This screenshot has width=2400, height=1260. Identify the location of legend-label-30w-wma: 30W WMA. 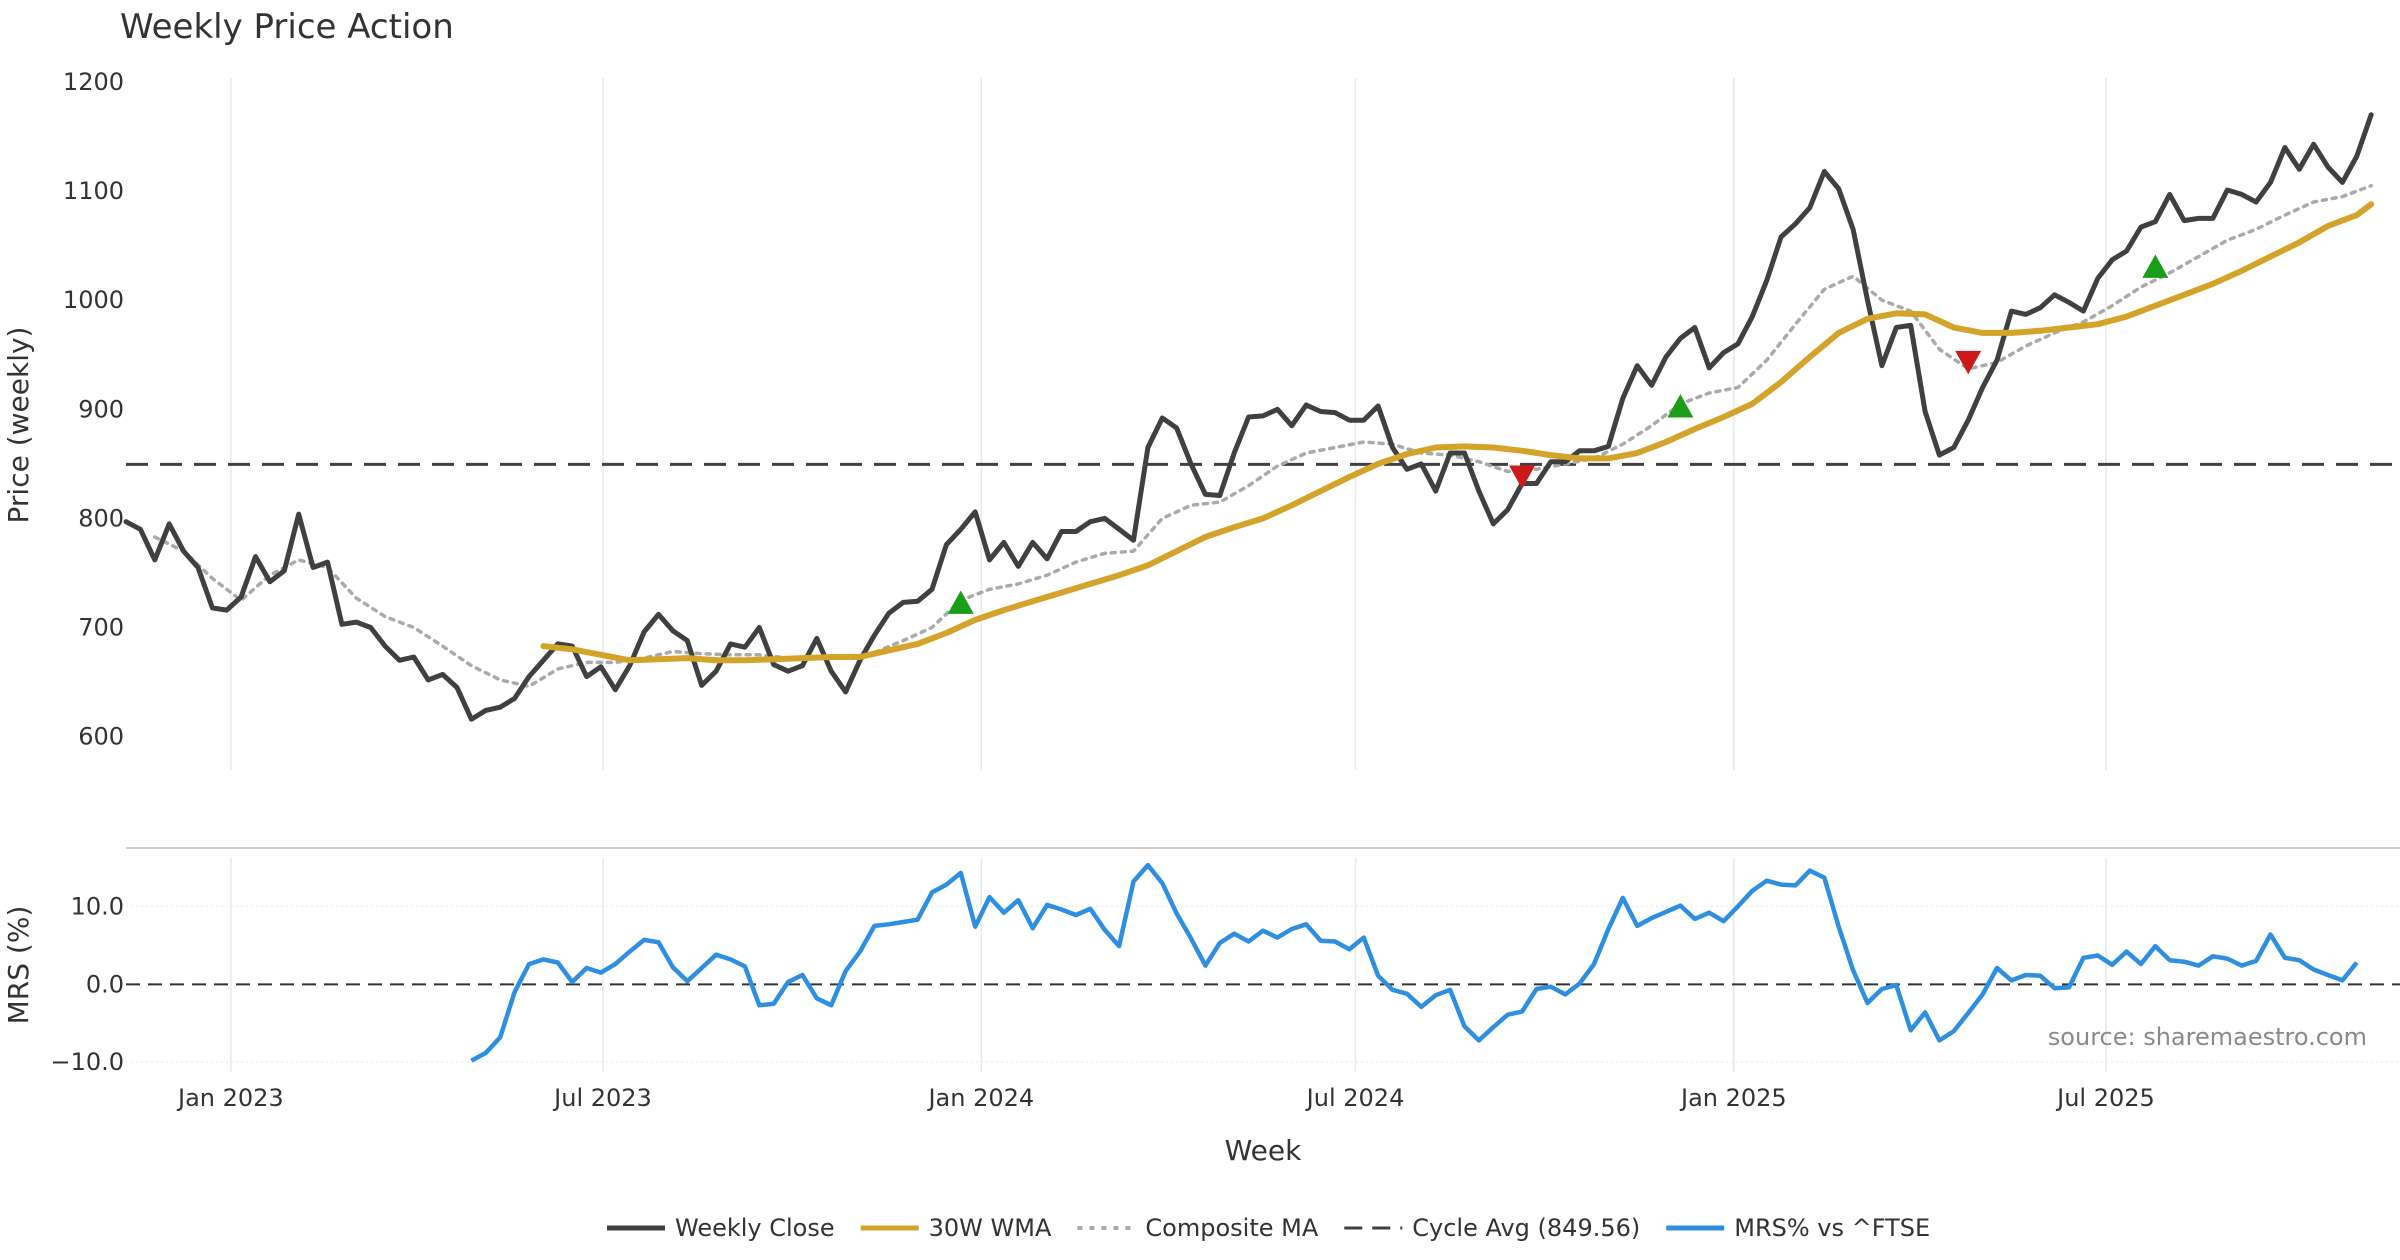
(990, 1228).